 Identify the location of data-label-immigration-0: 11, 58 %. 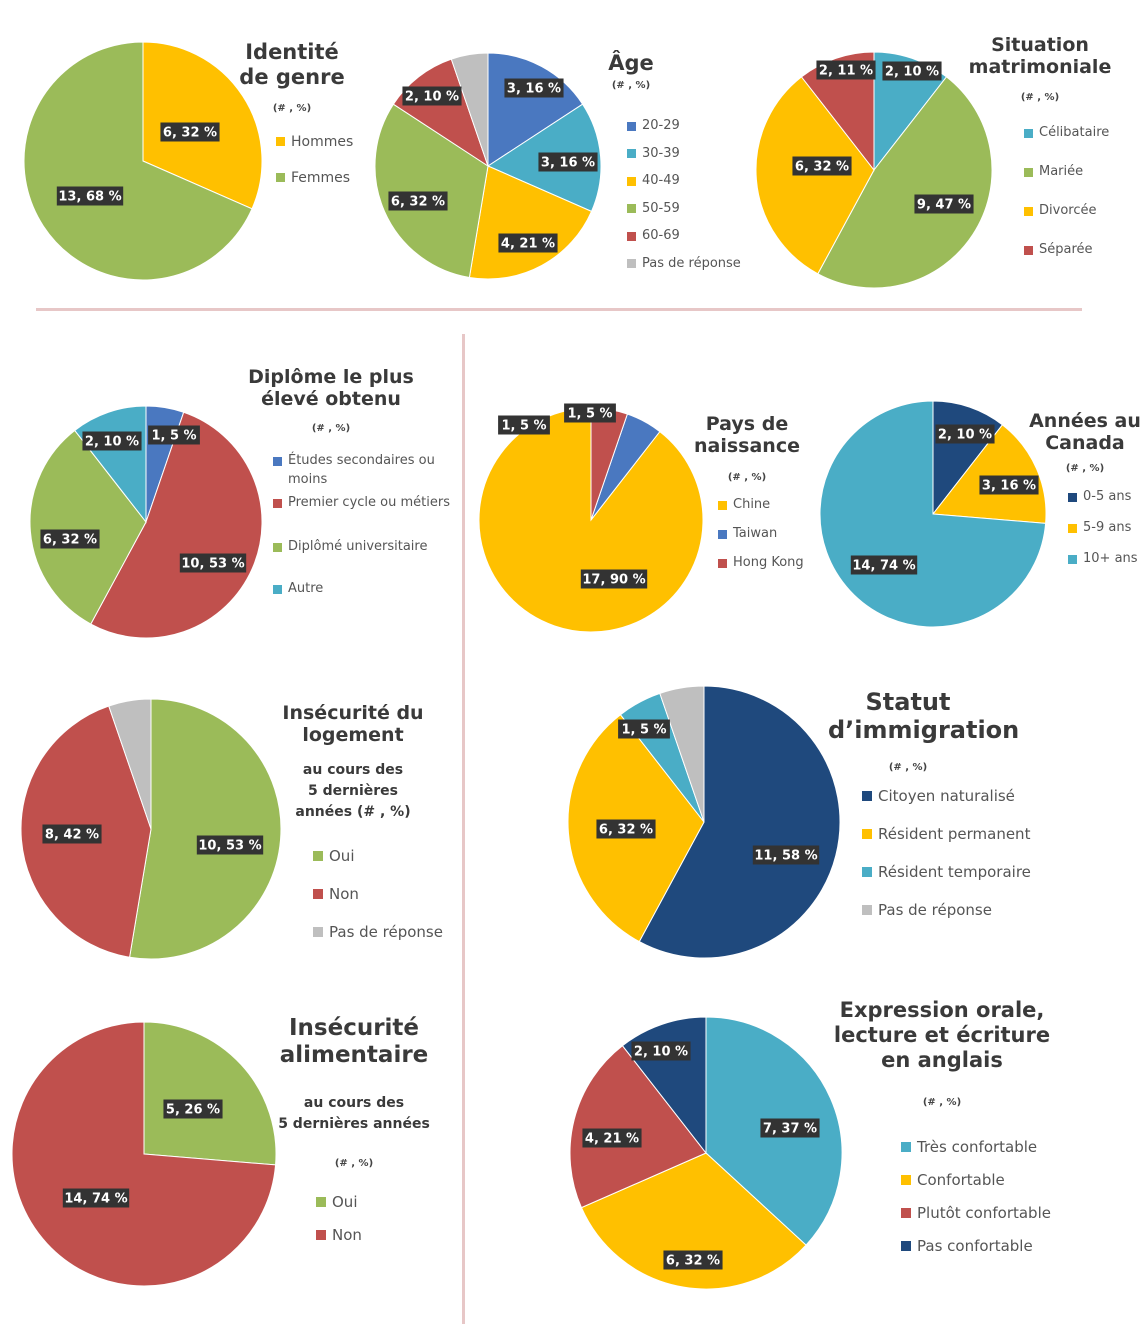
(786, 855).